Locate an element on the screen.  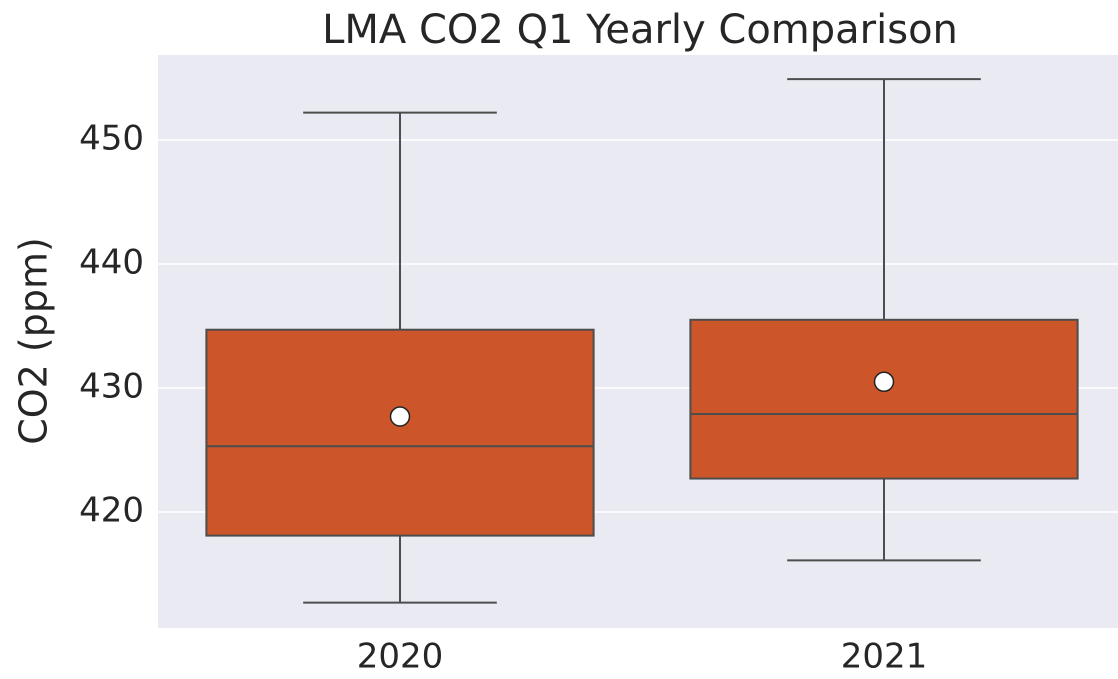
chart-title: LMA CO2 Q1 Yearly Comparison is located at coordinates (640, 30).